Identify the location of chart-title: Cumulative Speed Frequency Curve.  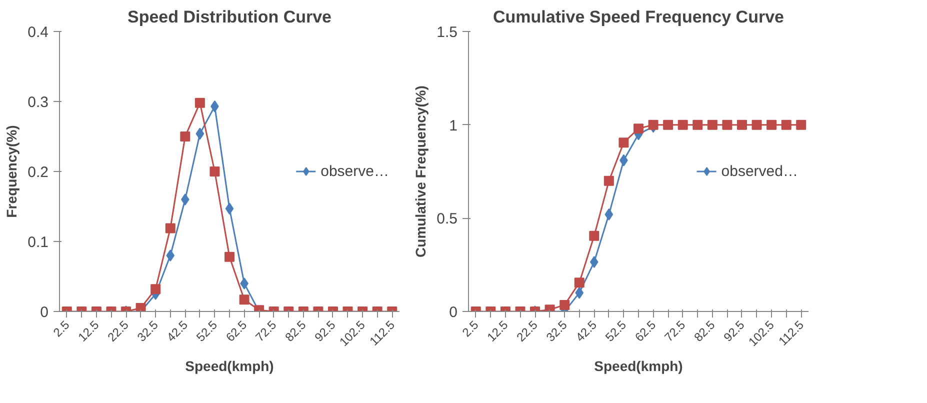
(638, 17).